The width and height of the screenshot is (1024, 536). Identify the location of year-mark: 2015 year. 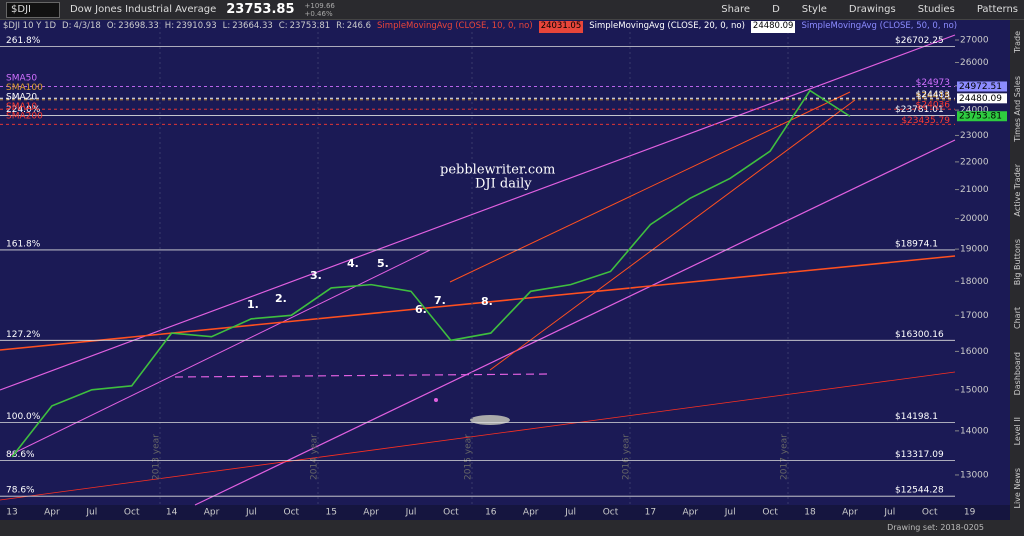
(469, 457).